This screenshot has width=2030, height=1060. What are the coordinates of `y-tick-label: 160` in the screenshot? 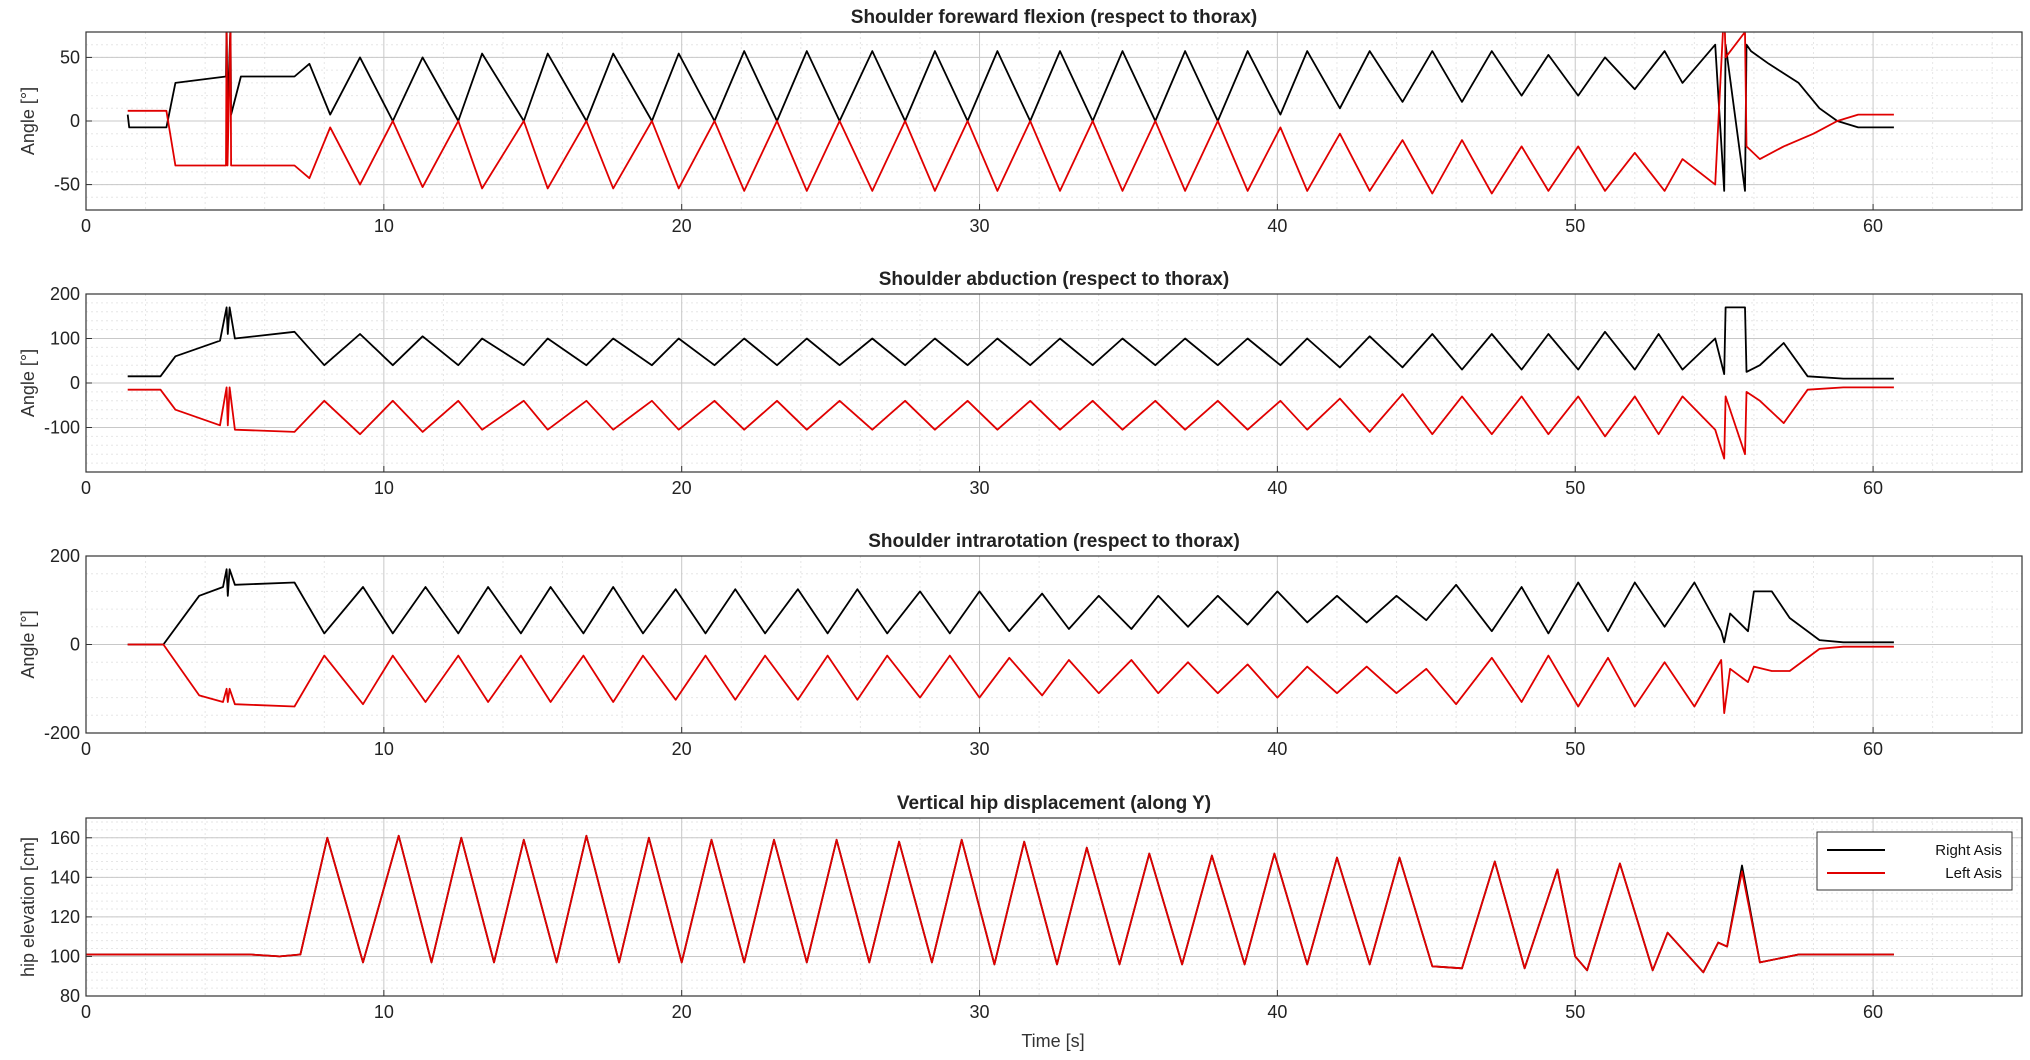 It's located at (65, 838).